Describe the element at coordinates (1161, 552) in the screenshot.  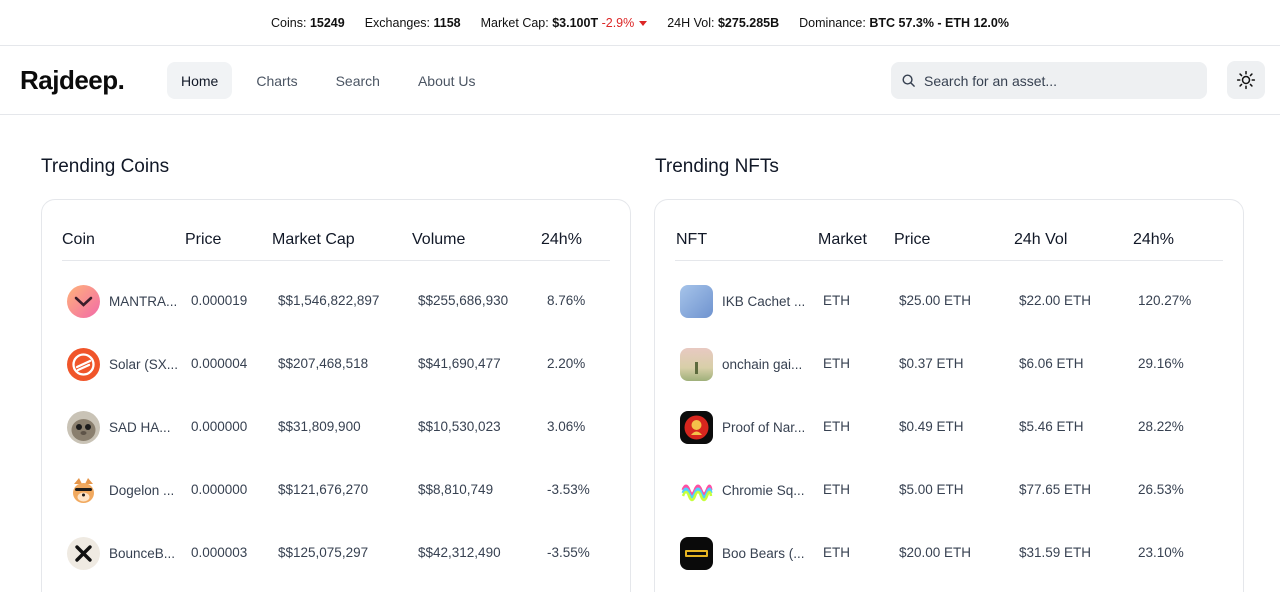
I see `nft-change: 23.10%` at that location.